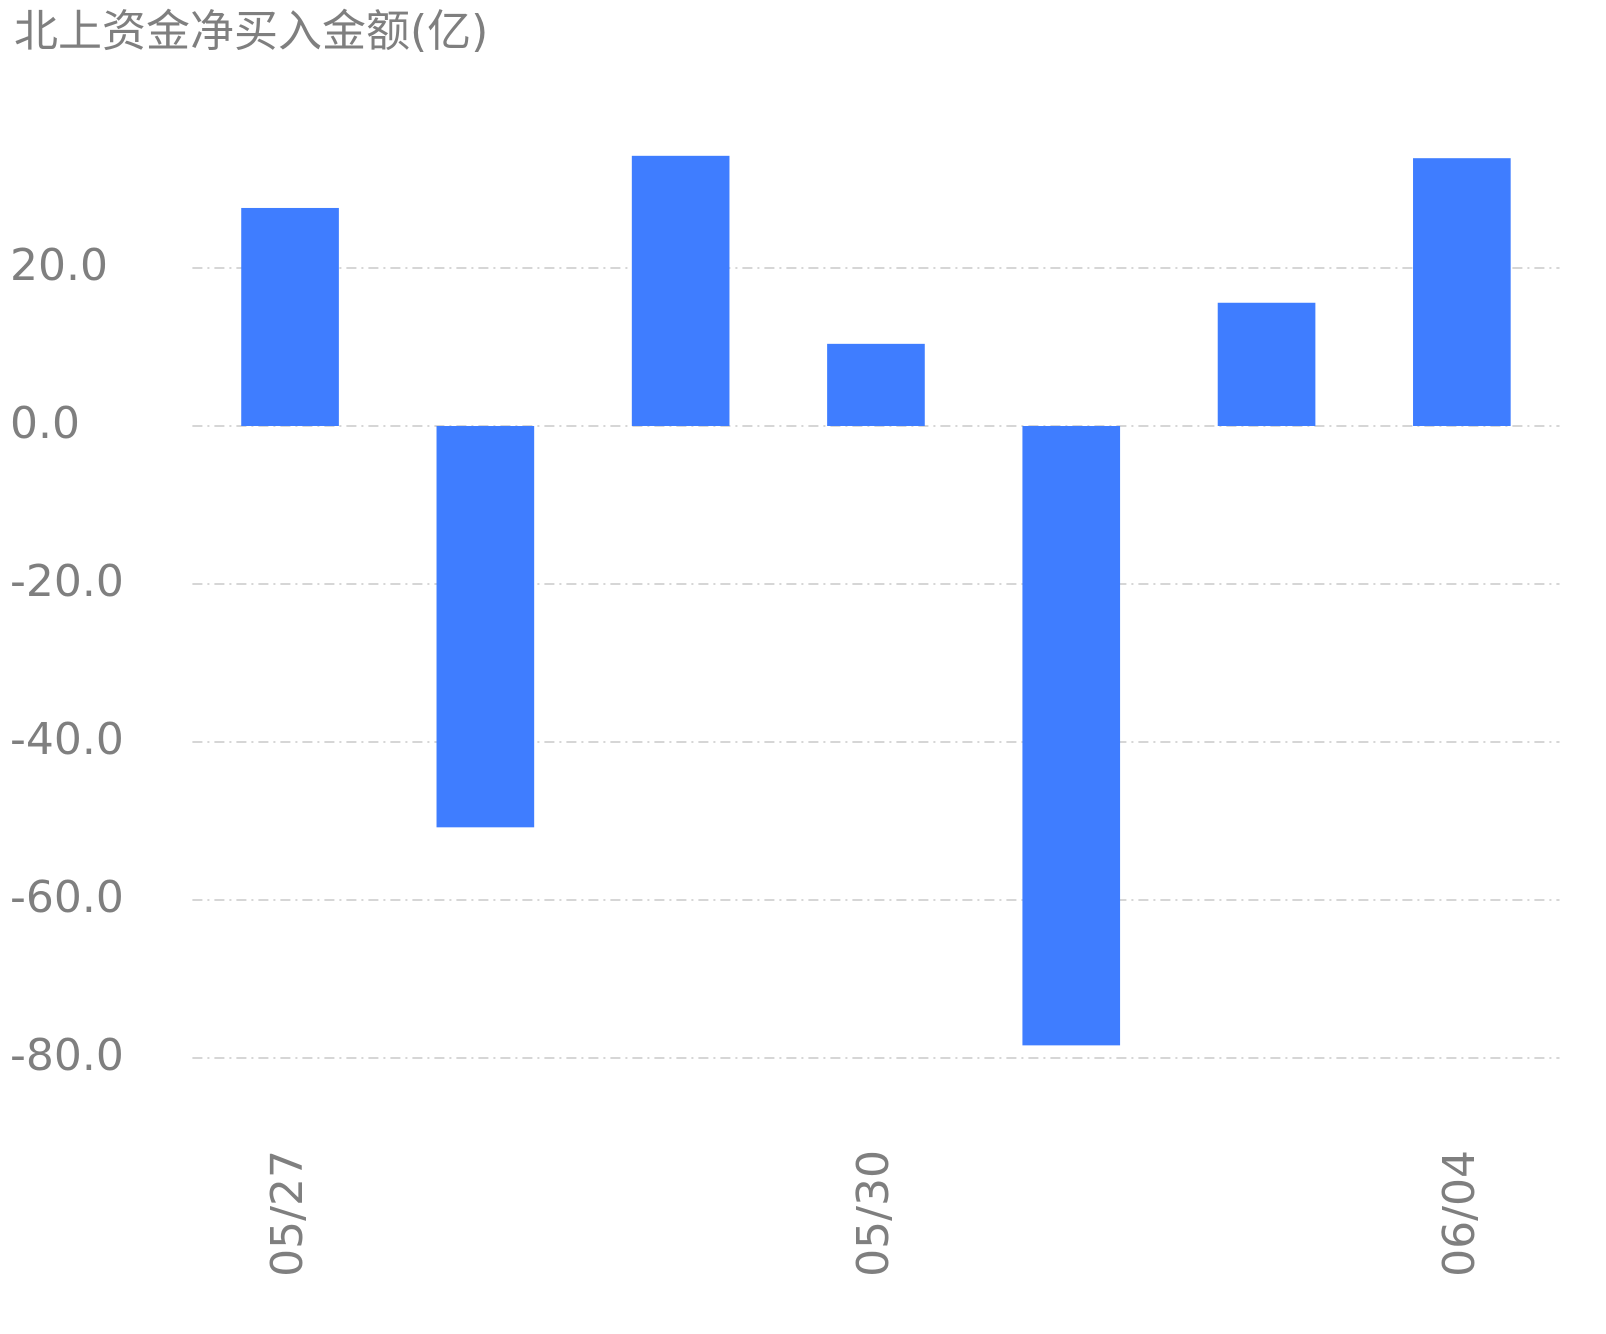 The height and width of the screenshot is (1334, 1606). I want to click on x-tick-label: 05/27, so click(287, 1213).